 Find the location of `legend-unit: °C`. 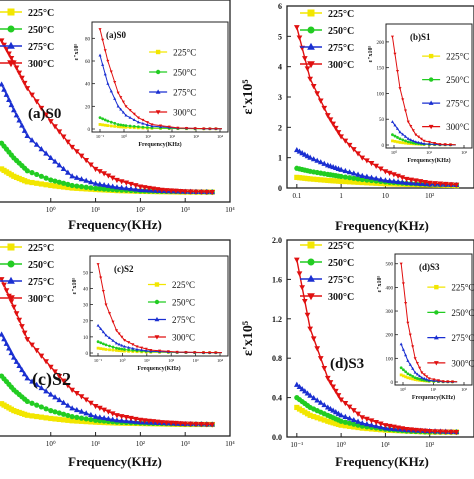

legend-unit: °C is located at coordinates (48, 64).